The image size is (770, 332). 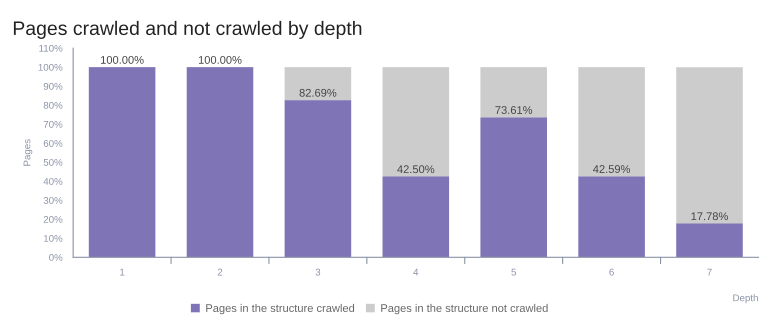 I want to click on x-tick-label: 2, so click(x=220, y=272).